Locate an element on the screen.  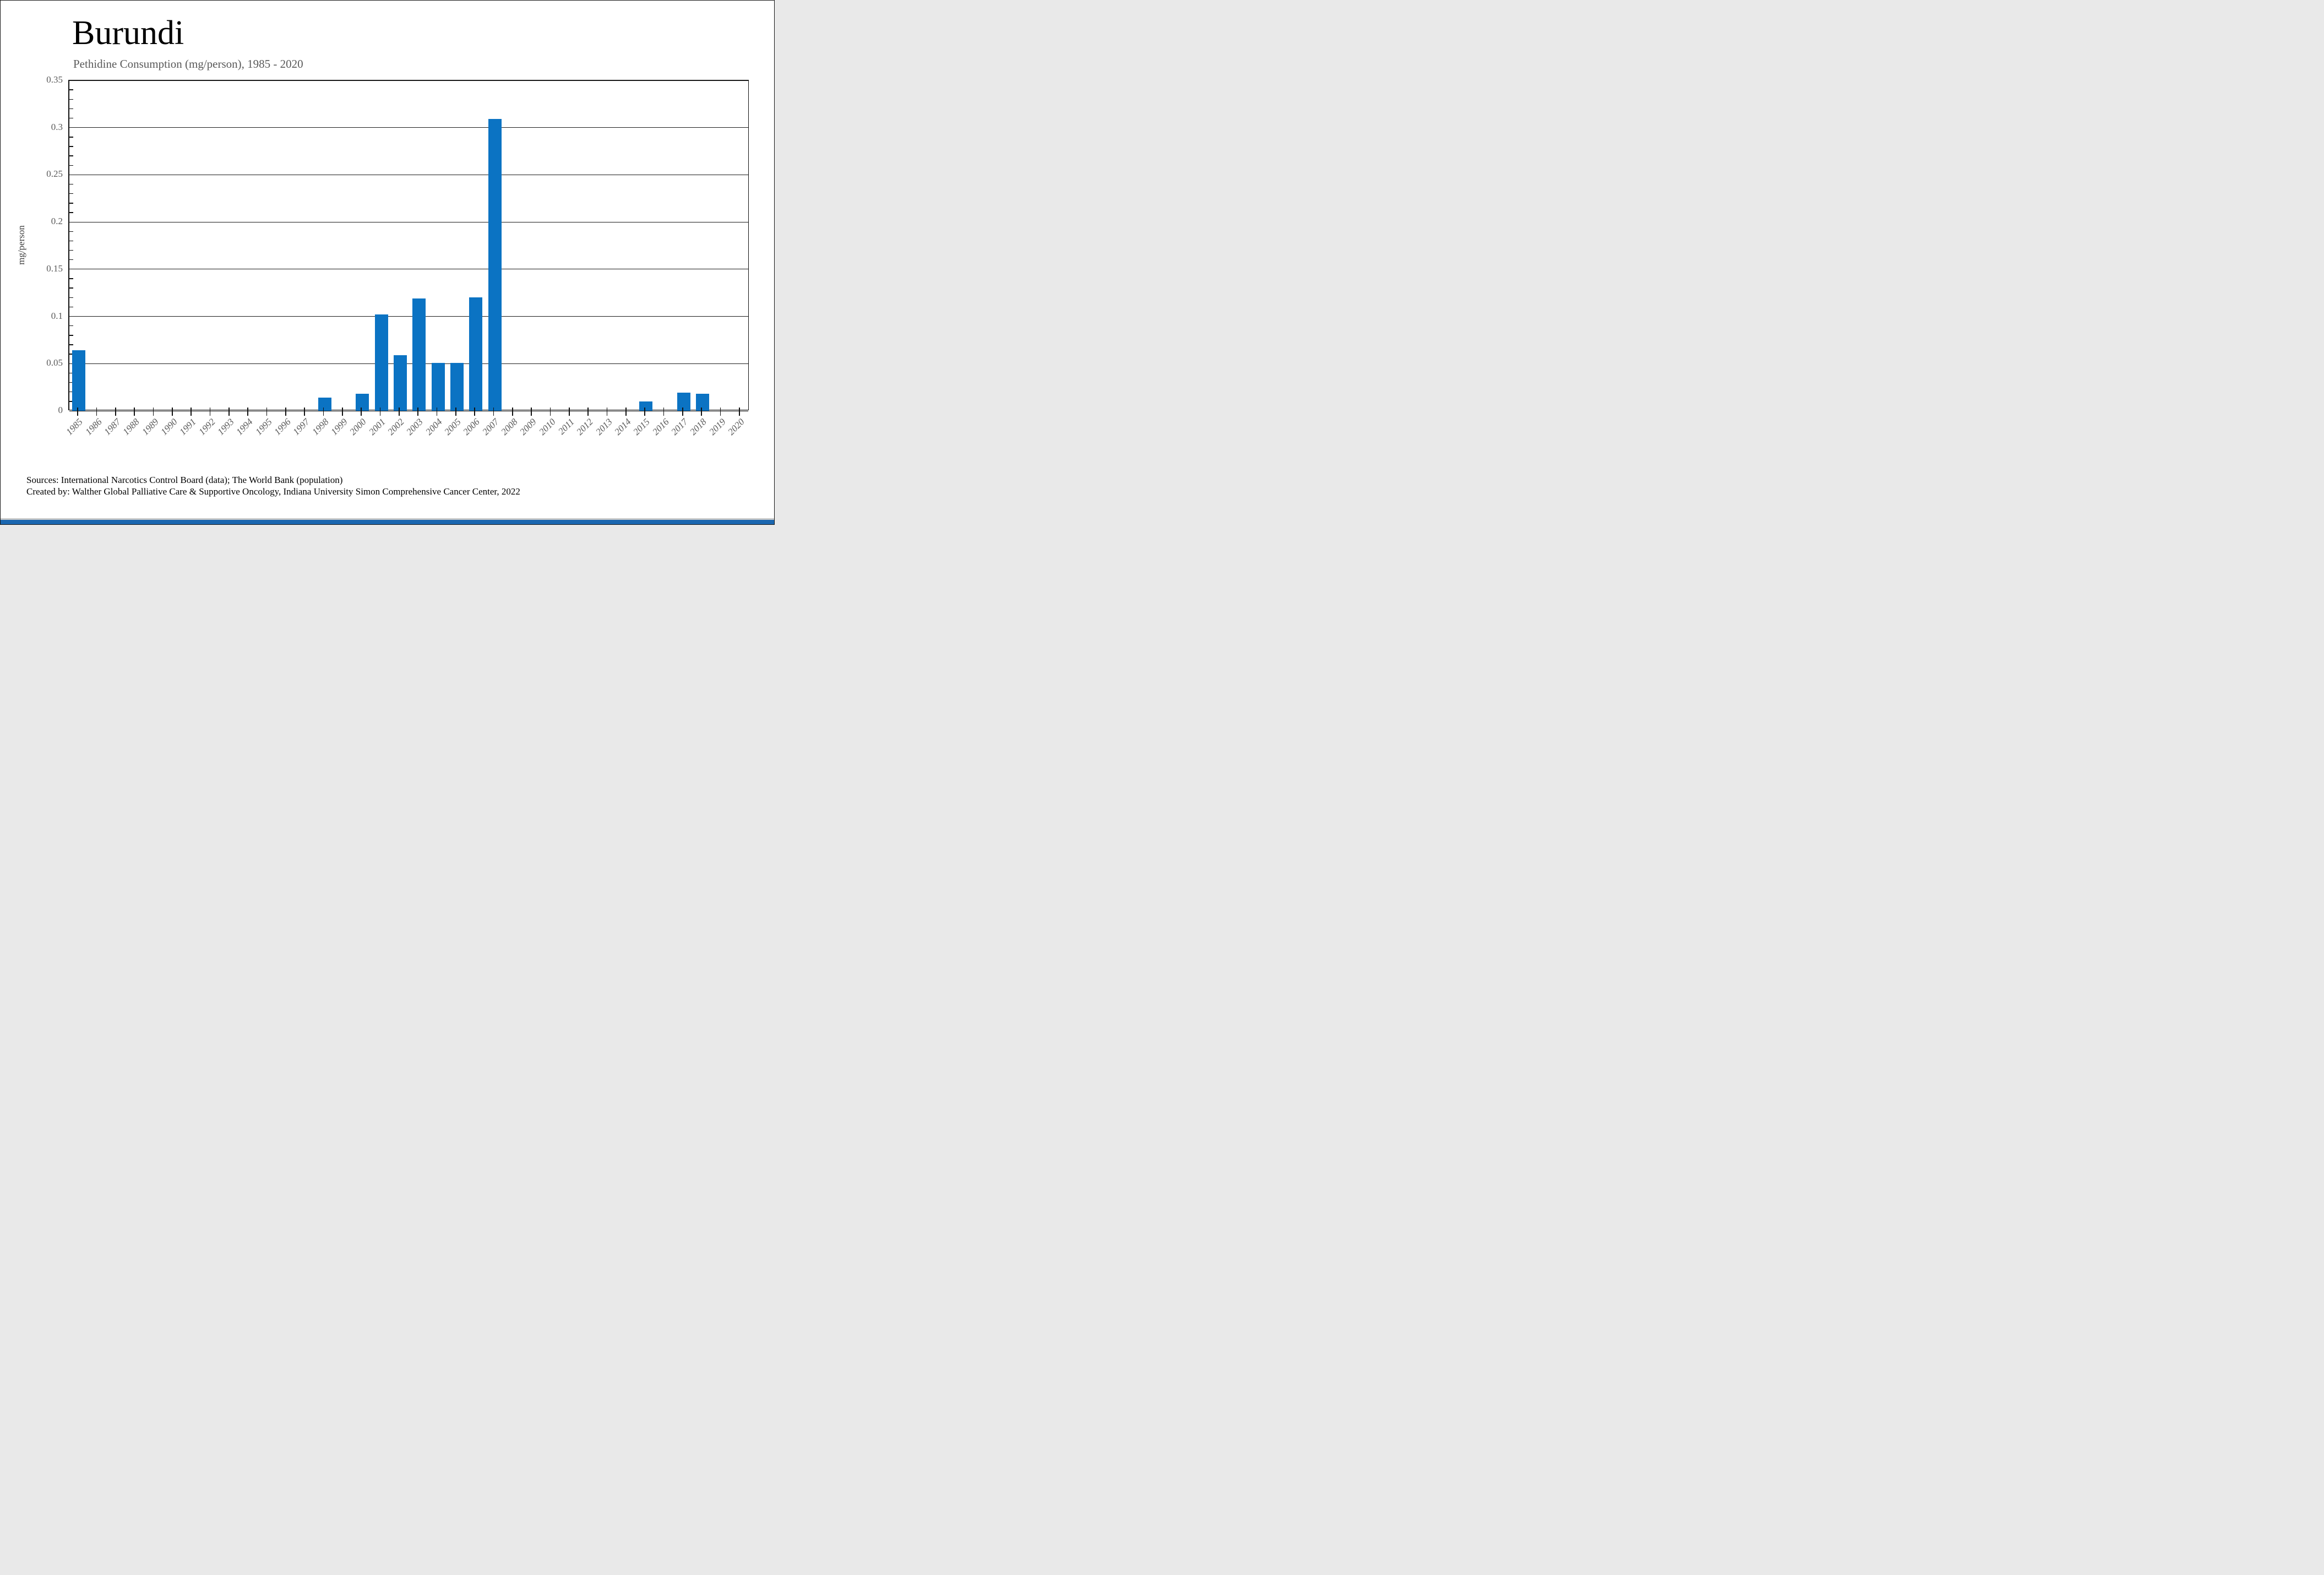
y-axis-title: mg/person is located at coordinates (21, 245).